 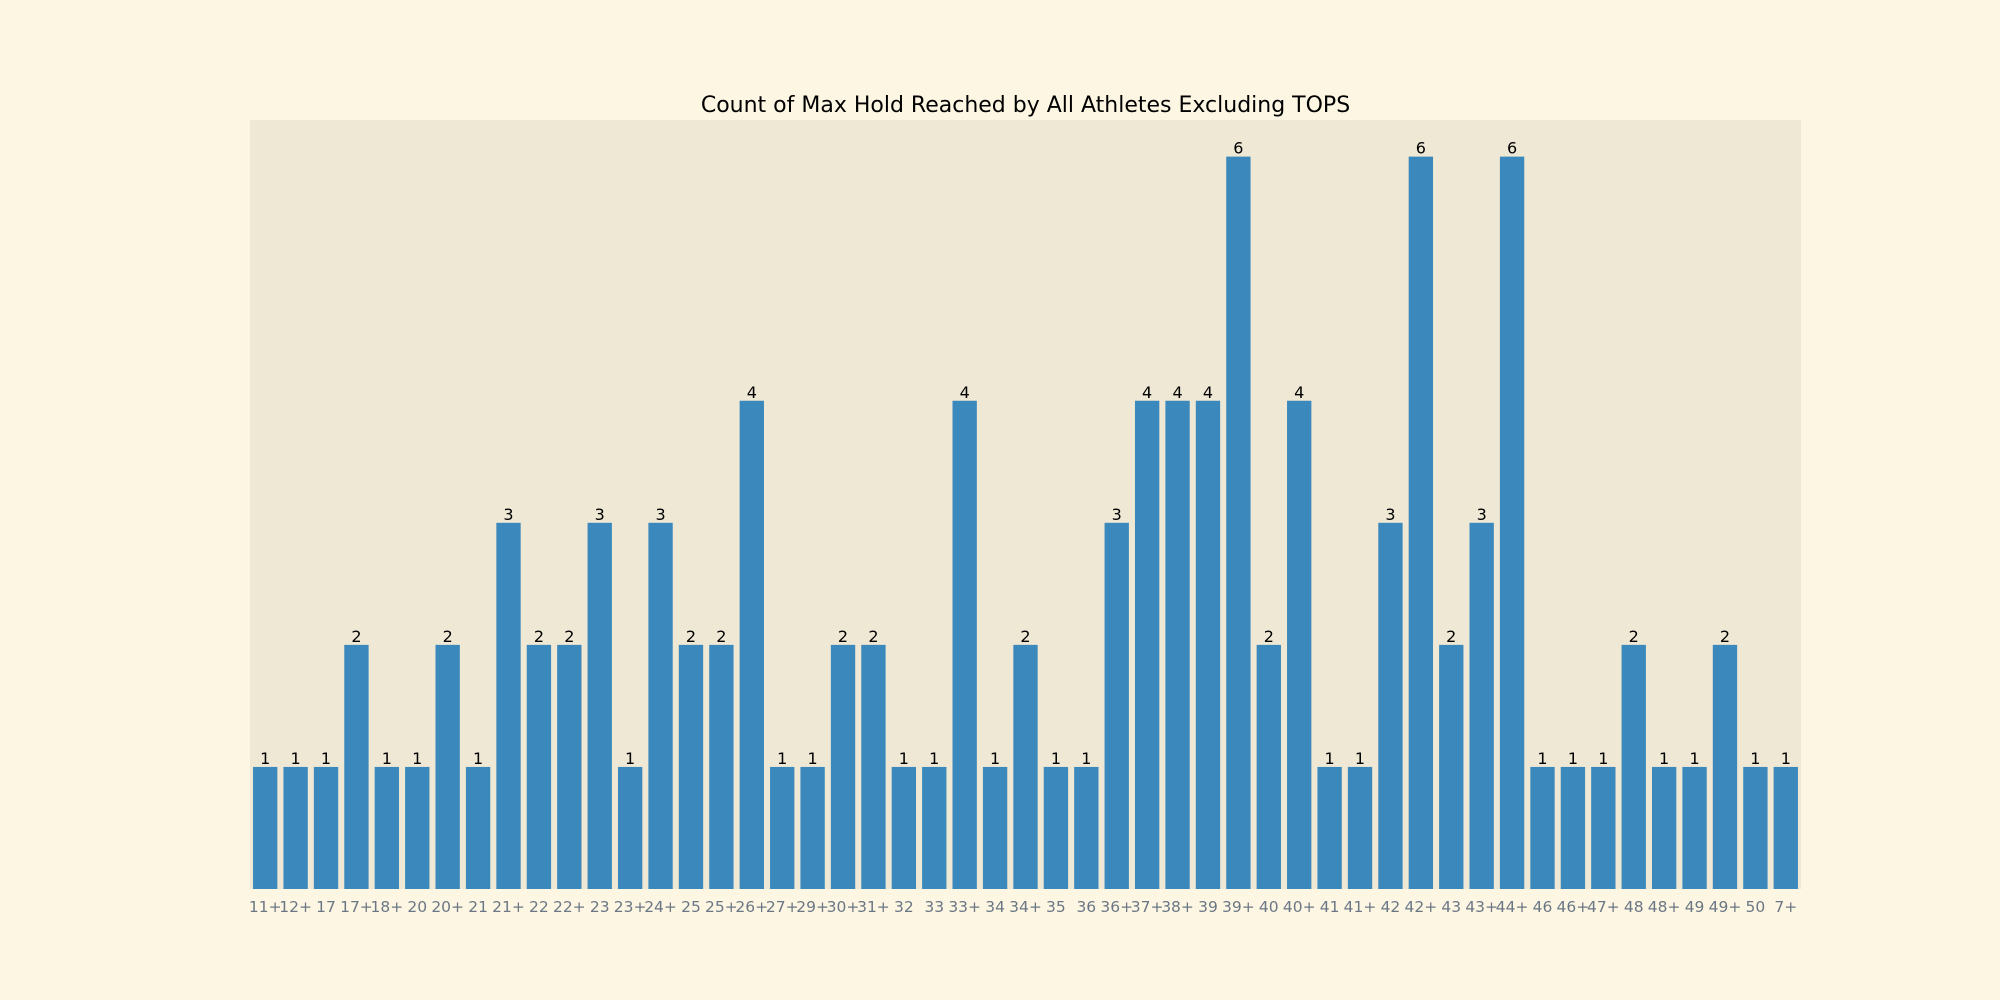 What do you see at coordinates (630, 907) in the screenshot?
I see `x-tick-label: 23+` at bounding box center [630, 907].